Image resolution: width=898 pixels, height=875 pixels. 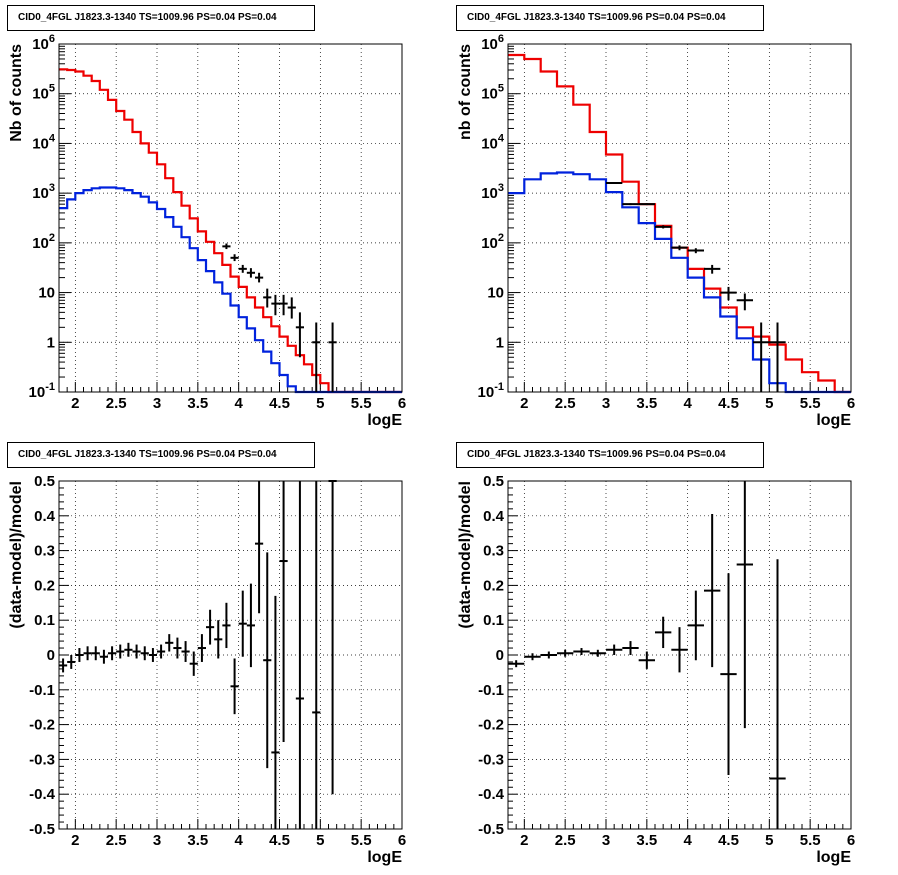 What do you see at coordinates (492, 242) in the screenshot?
I see `y-tick-label: 10²` at bounding box center [492, 242].